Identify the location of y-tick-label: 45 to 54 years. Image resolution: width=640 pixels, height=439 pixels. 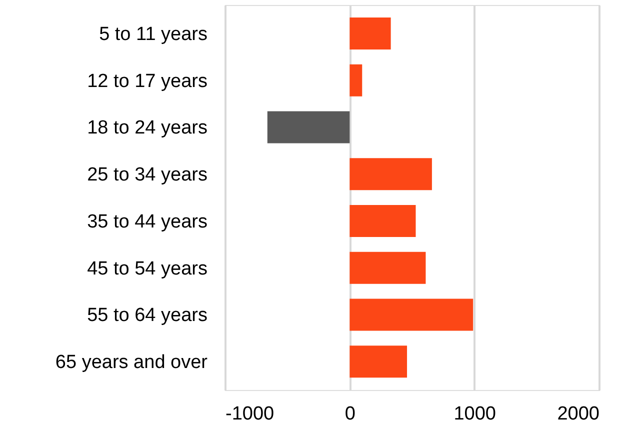
(147, 269).